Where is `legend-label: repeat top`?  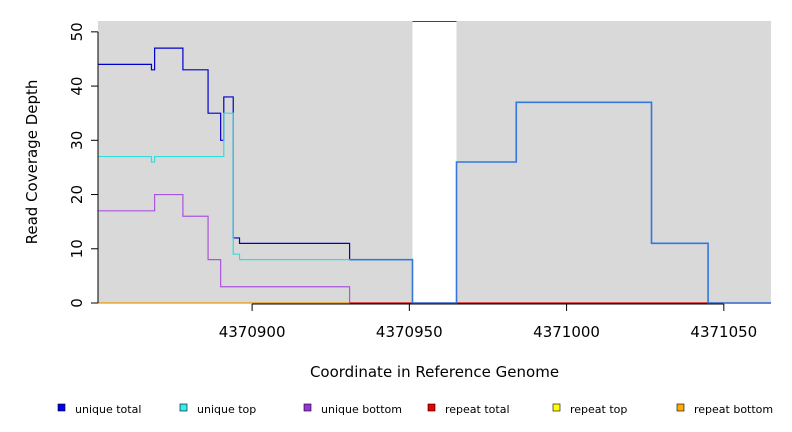 legend-label: repeat top is located at coordinates (598, 409).